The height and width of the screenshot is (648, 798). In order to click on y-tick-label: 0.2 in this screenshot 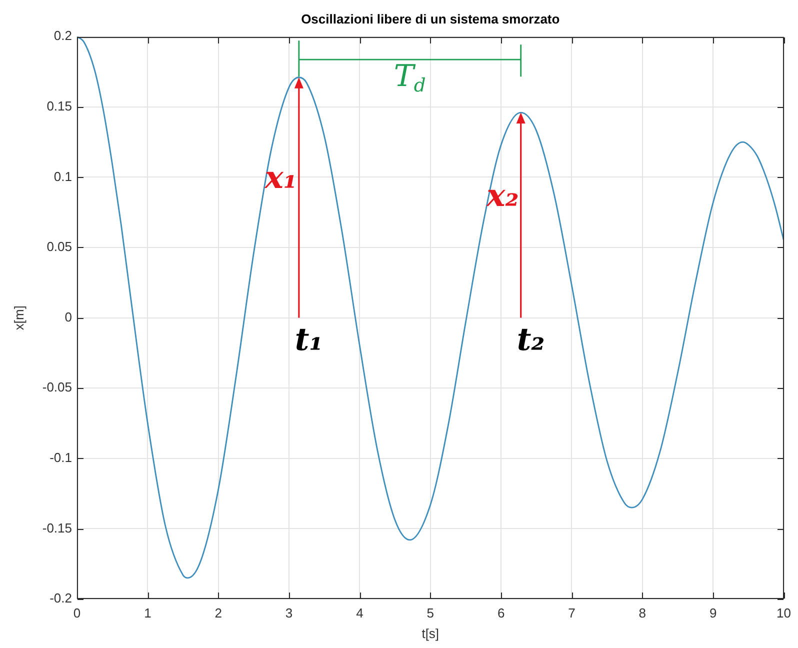, I will do `click(63, 36)`.